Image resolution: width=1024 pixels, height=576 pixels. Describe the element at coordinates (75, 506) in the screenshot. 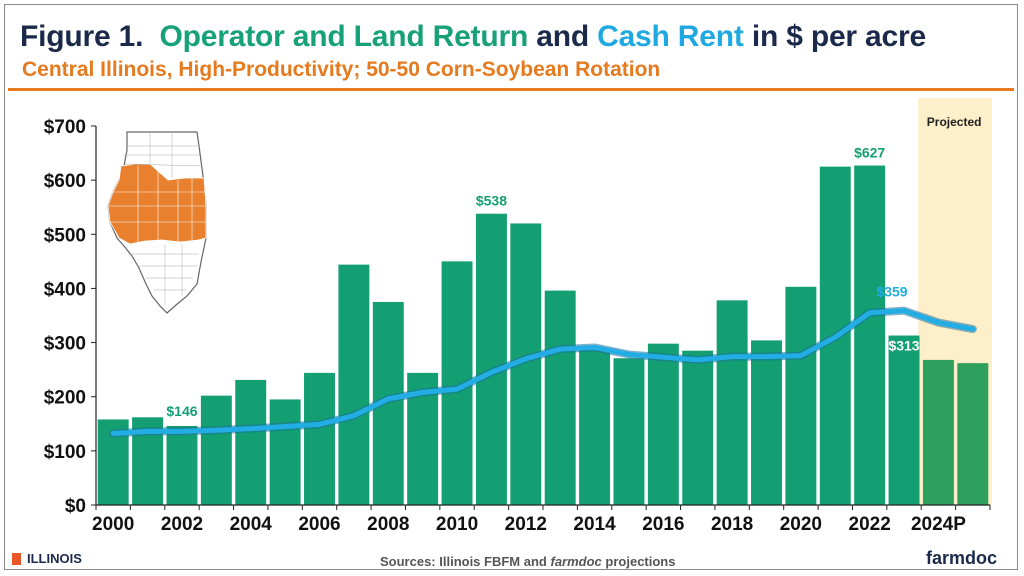

I see `y-tick-label: $0` at that location.